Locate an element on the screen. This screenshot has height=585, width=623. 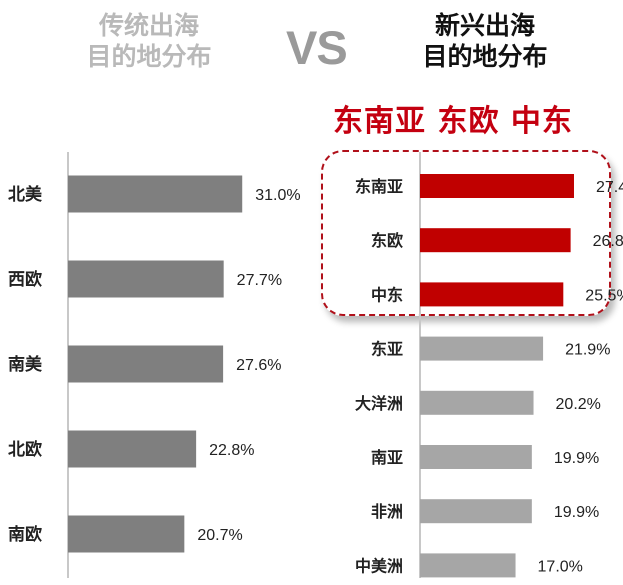
right-value-label: 21.9% is located at coordinates (587, 350).